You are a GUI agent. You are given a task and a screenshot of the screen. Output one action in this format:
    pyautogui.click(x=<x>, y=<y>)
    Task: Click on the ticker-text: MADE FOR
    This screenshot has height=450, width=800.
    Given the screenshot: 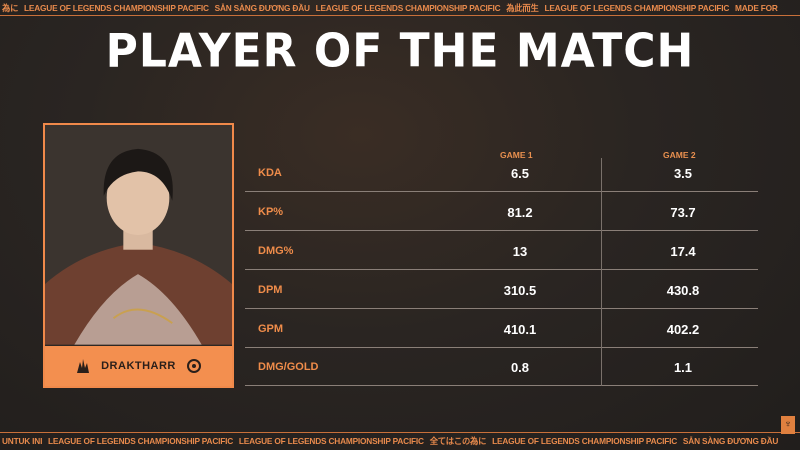 What is the action you would take?
    pyautogui.click(x=756, y=8)
    